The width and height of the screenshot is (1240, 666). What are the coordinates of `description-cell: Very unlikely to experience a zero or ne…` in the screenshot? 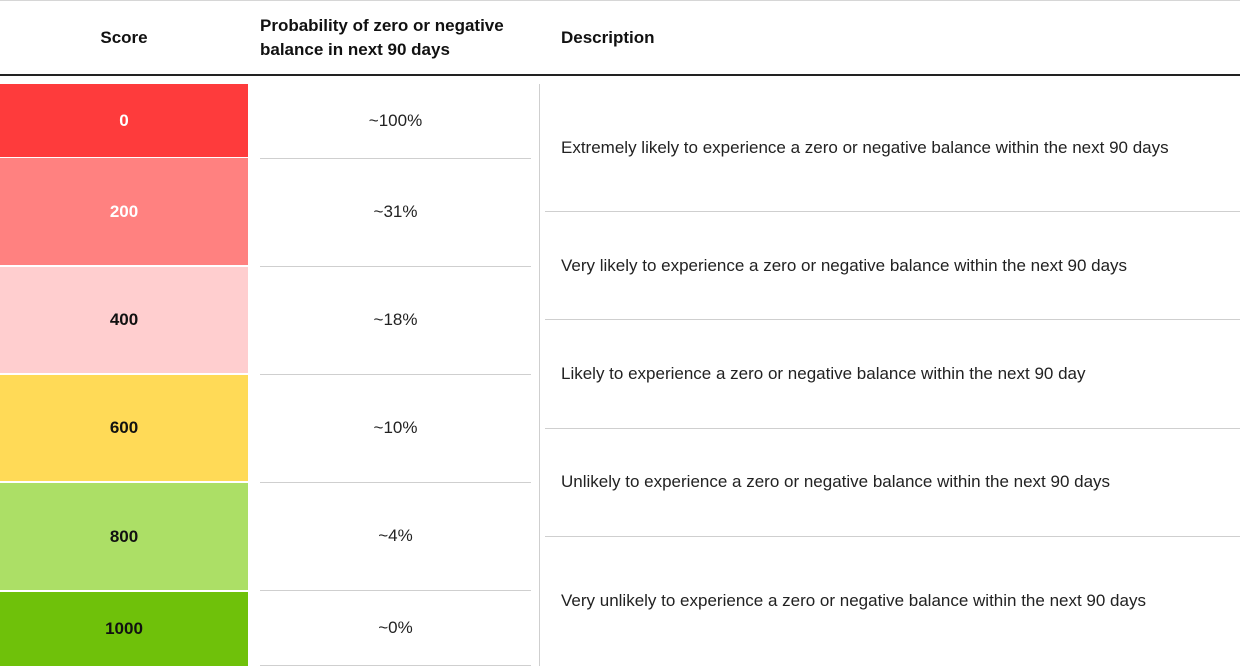 It's located at (853, 600).